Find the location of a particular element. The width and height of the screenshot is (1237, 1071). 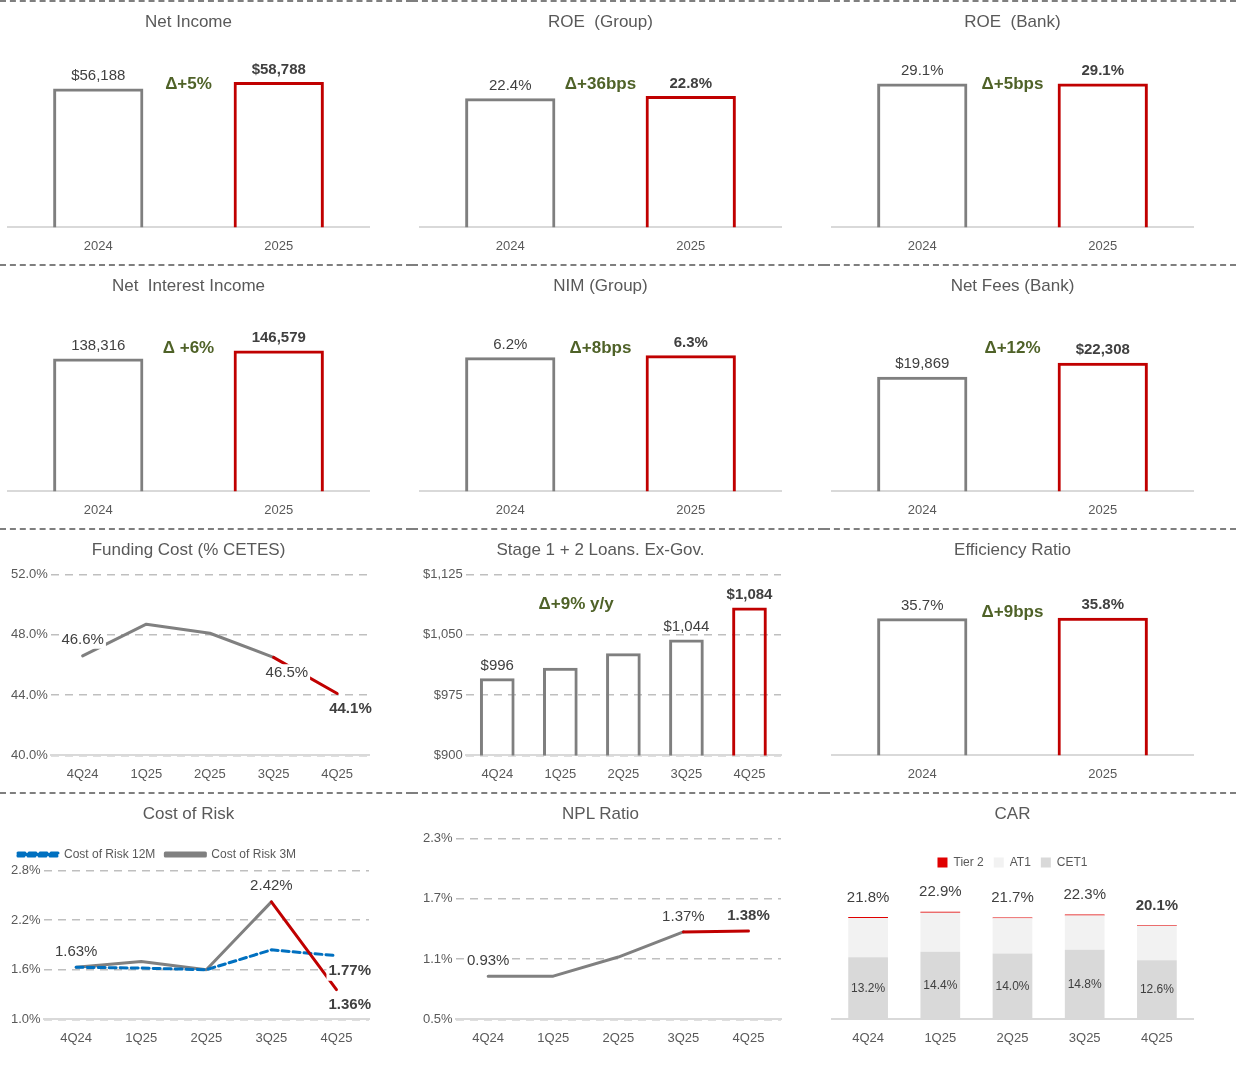

y-tick-label: 1.6% is located at coordinates (26, 969).